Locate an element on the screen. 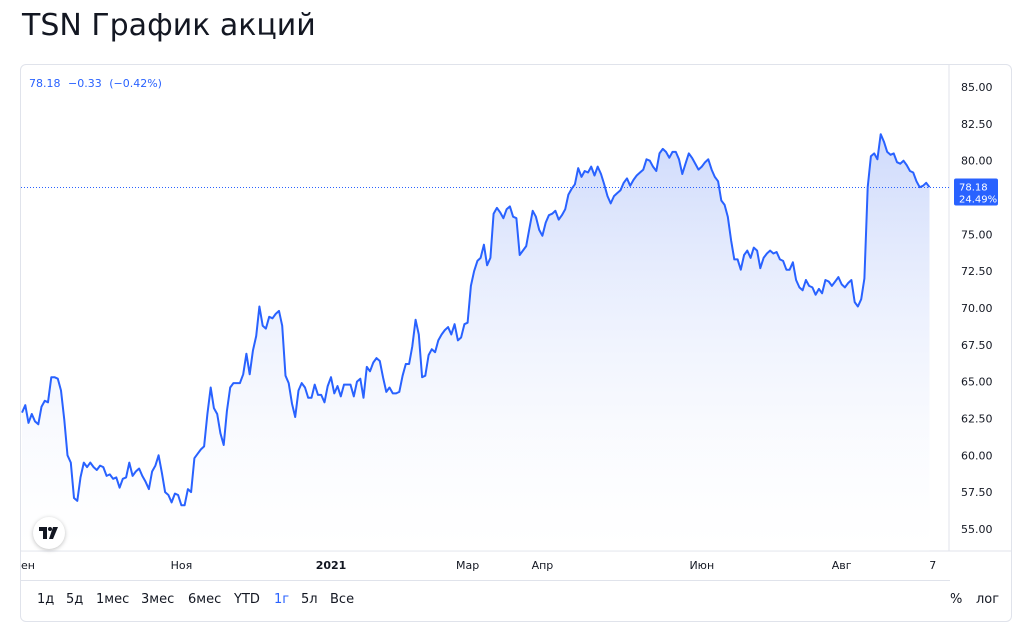 This screenshot has width=1024, height=622. x-tick-label: 7 is located at coordinates (932, 565).